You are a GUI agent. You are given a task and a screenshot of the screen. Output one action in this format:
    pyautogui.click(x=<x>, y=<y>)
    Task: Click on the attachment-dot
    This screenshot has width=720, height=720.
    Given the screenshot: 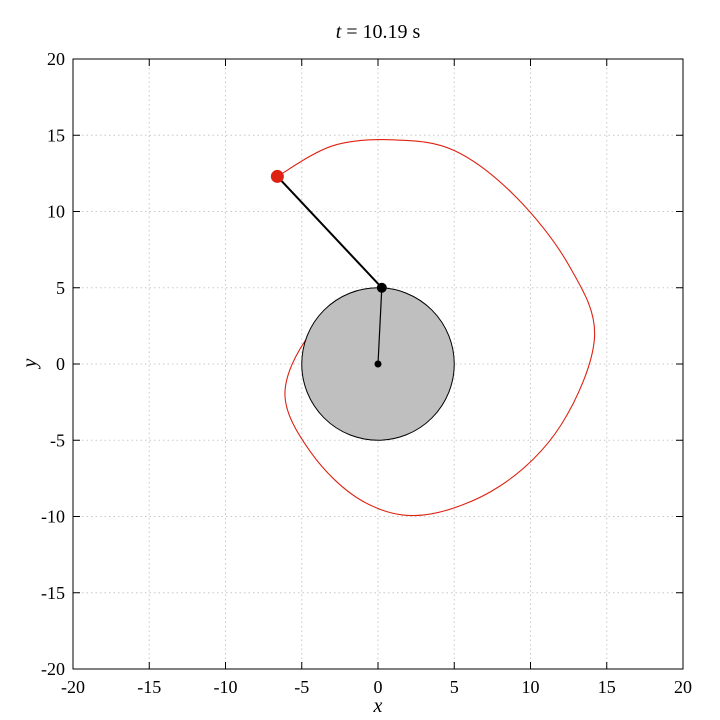 What is the action you would take?
    pyautogui.click(x=381, y=287)
    